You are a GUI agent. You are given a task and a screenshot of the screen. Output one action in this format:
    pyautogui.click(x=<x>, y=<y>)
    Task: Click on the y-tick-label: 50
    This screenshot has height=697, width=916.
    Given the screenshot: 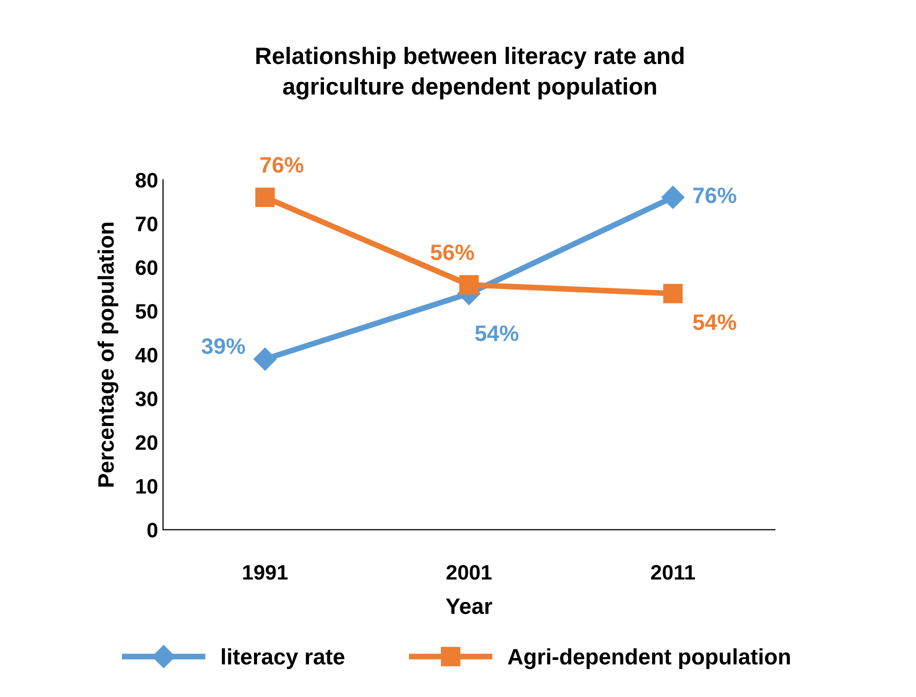 What is the action you would take?
    pyautogui.click(x=147, y=311)
    